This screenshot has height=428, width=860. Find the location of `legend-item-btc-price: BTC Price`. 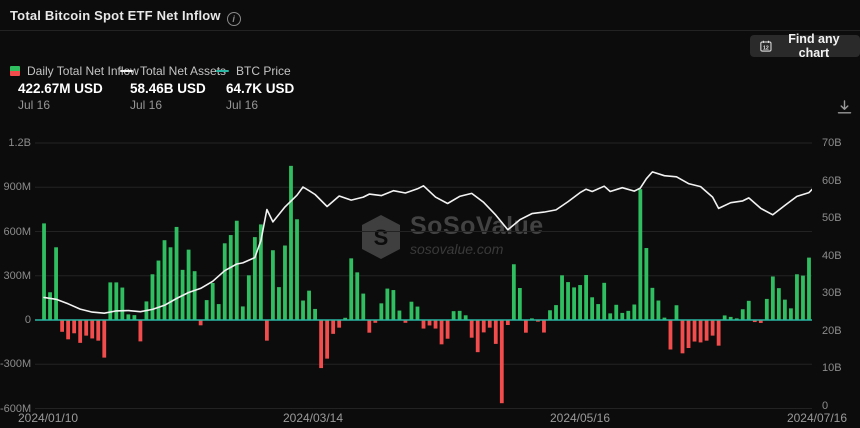

legend-item-btc-price: BTC Price is located at coordinates (253, 71).